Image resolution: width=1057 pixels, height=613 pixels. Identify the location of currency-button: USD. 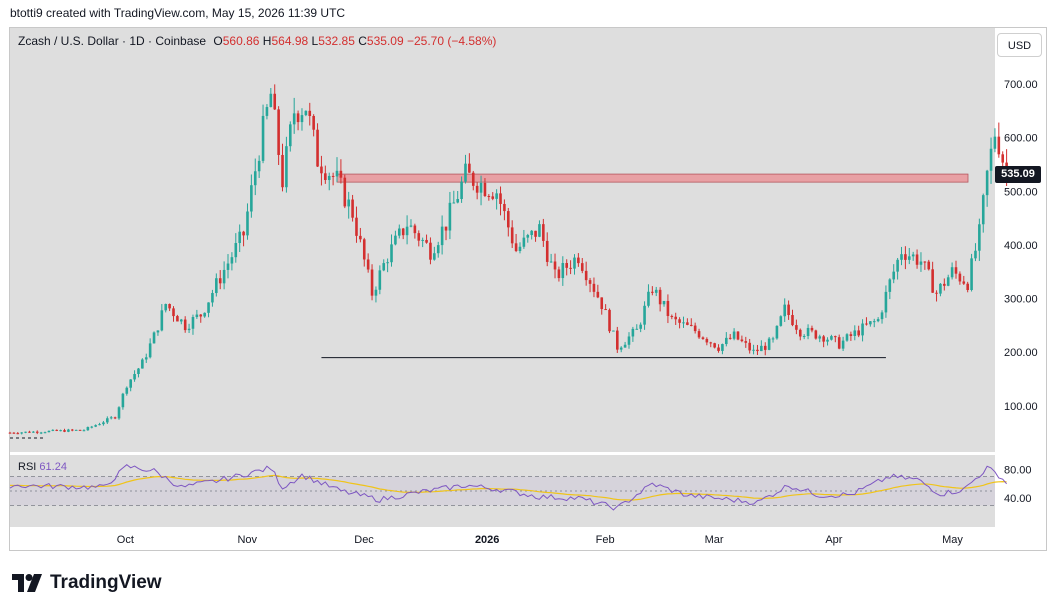
(1019, 45).